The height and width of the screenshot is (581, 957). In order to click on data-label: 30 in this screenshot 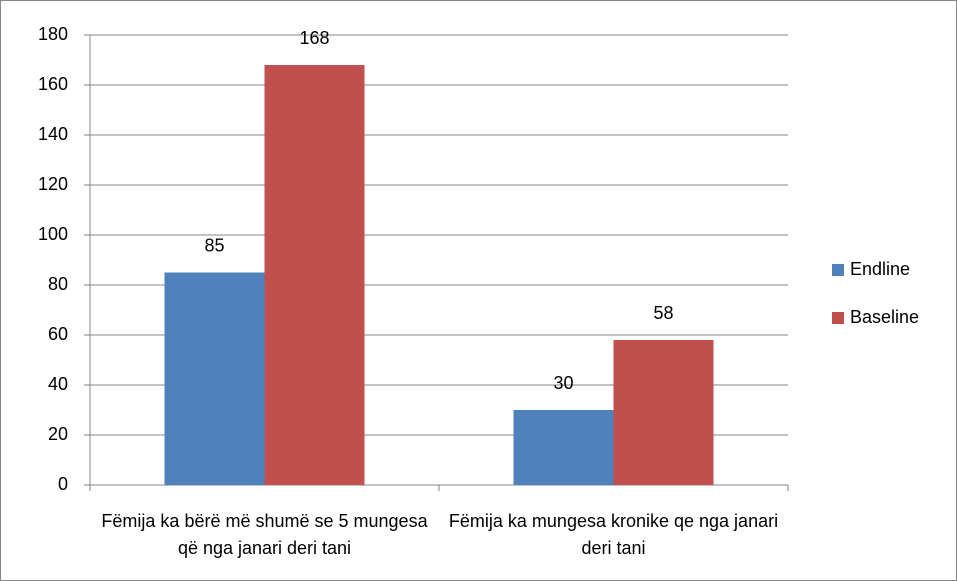, I will do `click(563, 383)`.